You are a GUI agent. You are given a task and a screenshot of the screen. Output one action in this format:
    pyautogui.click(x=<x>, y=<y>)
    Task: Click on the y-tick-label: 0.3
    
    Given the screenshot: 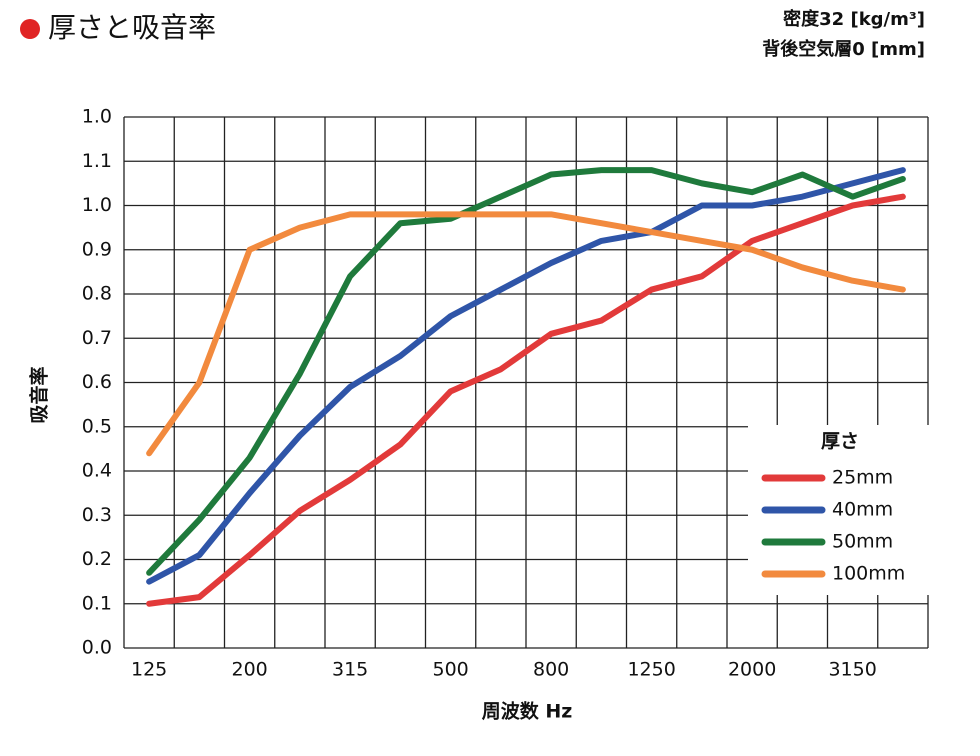 What is the action you would take?
    pyautogui.click(x=97, y=515)
    